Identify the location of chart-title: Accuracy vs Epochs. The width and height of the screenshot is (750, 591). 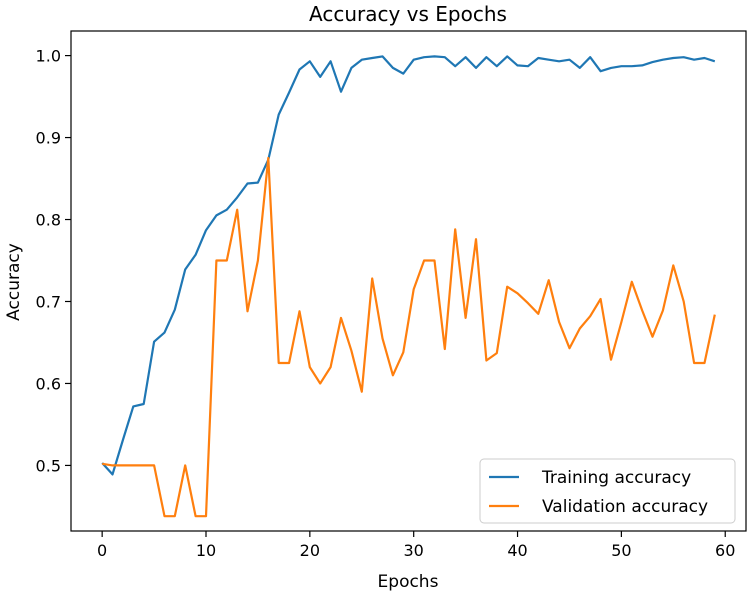
(408, 14).